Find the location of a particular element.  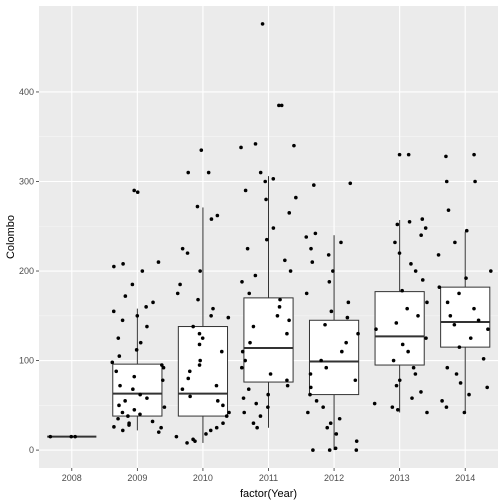

x-tick-label: 2008 is located at coordinates (72, 478).